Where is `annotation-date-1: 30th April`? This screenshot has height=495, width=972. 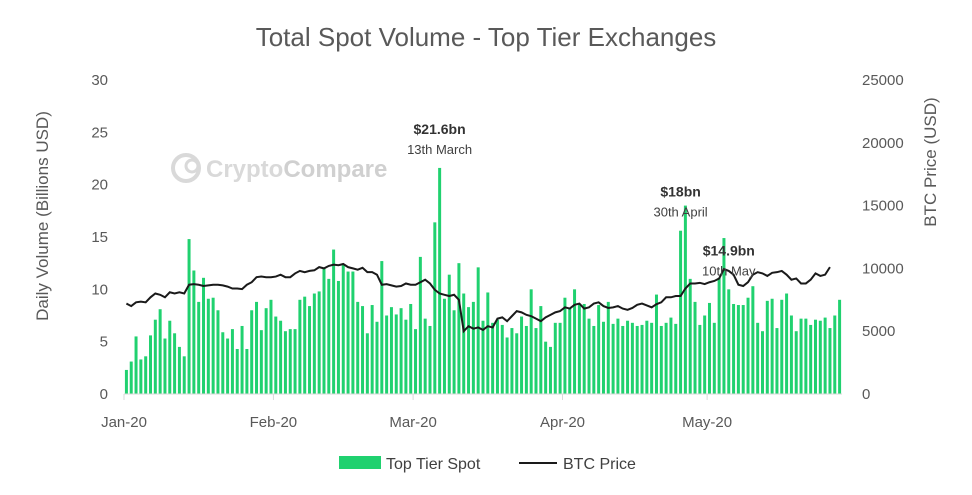 annotation-date-1: 30th April is located at coordinates (680, 212).